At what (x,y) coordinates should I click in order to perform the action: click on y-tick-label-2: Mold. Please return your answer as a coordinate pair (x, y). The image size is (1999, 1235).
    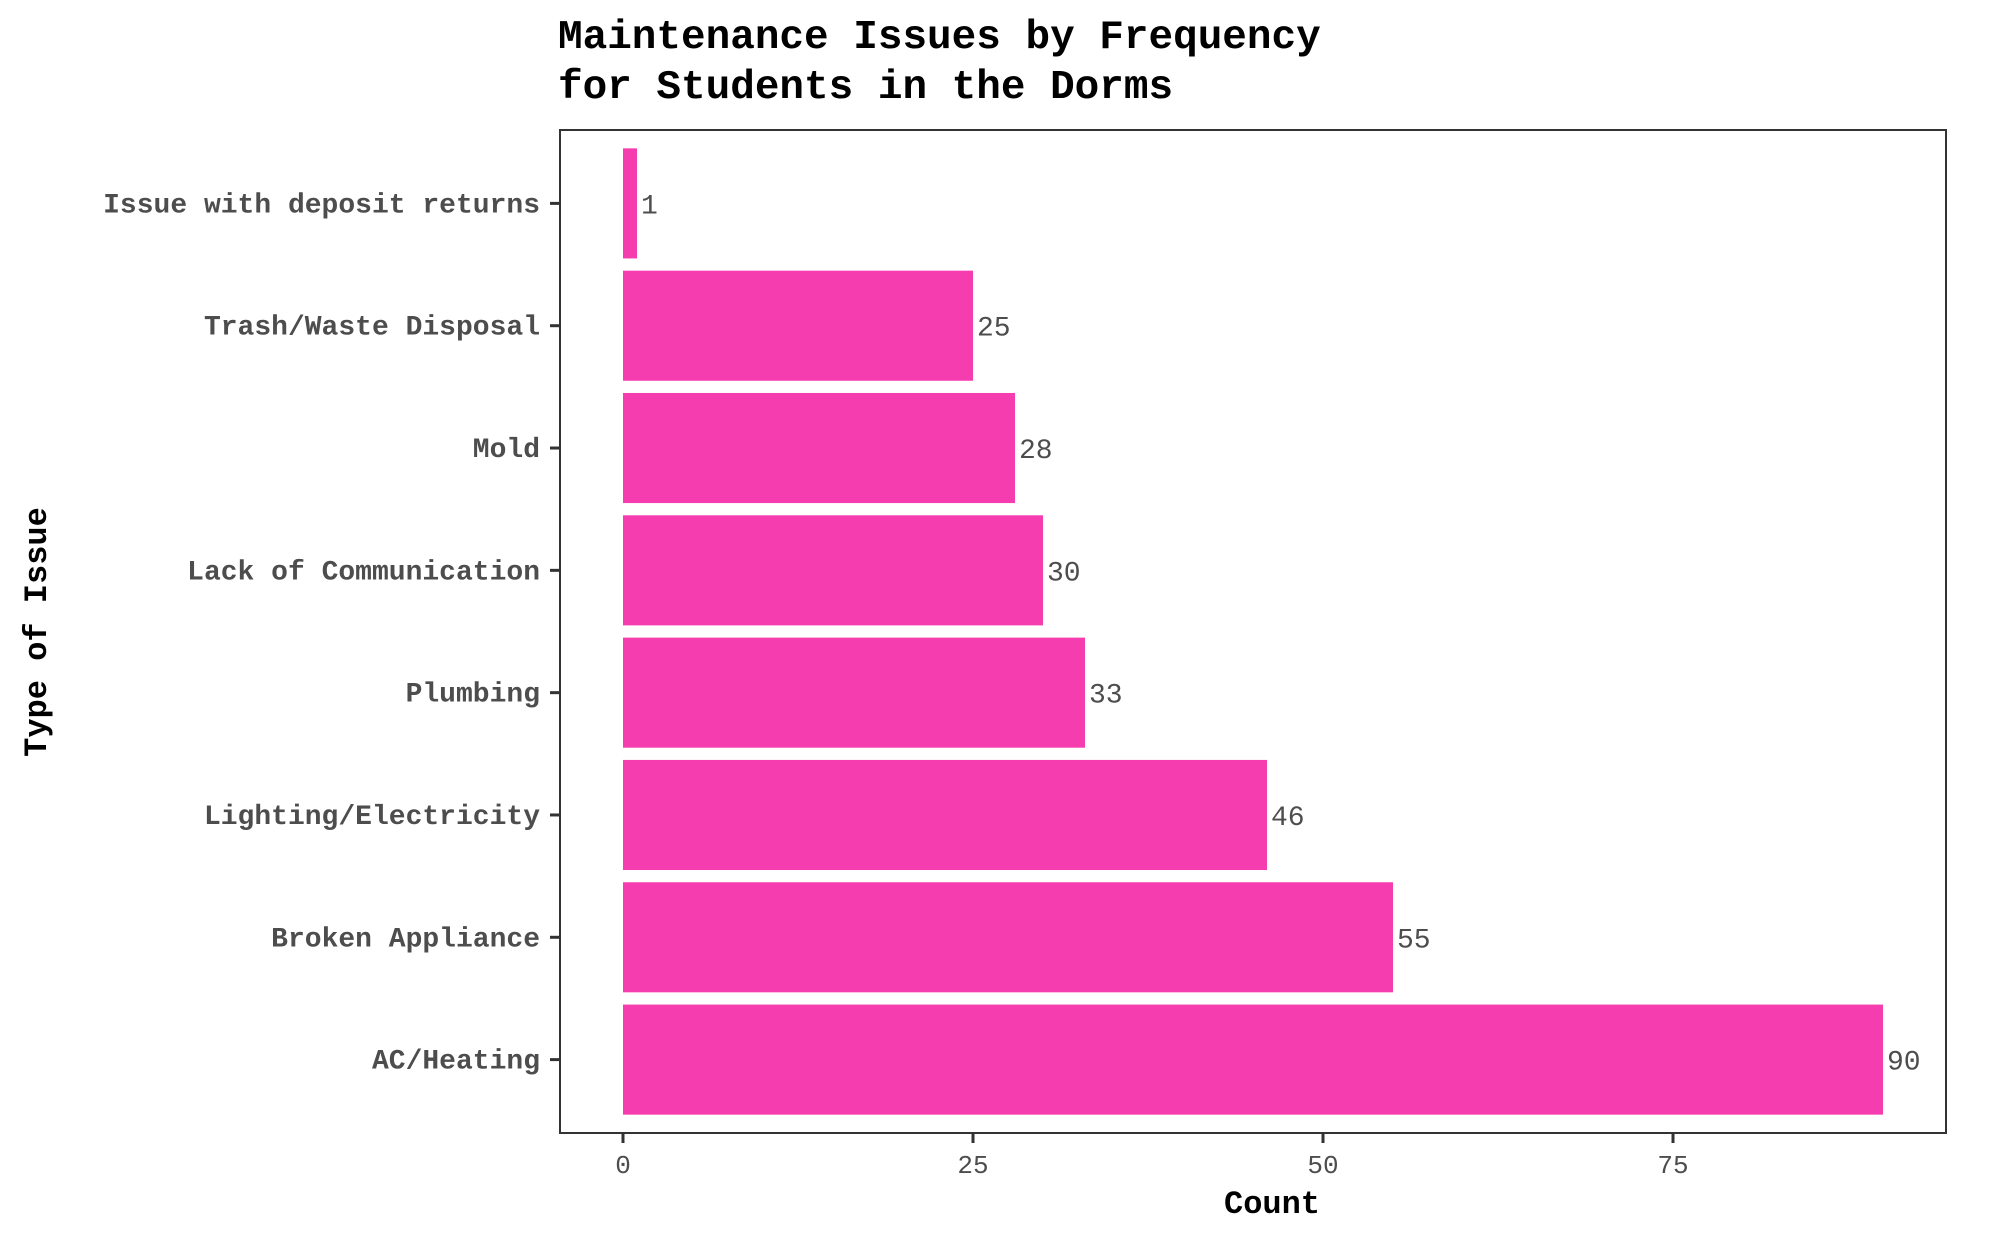
    Looking at the image, I should click on (506, 450).